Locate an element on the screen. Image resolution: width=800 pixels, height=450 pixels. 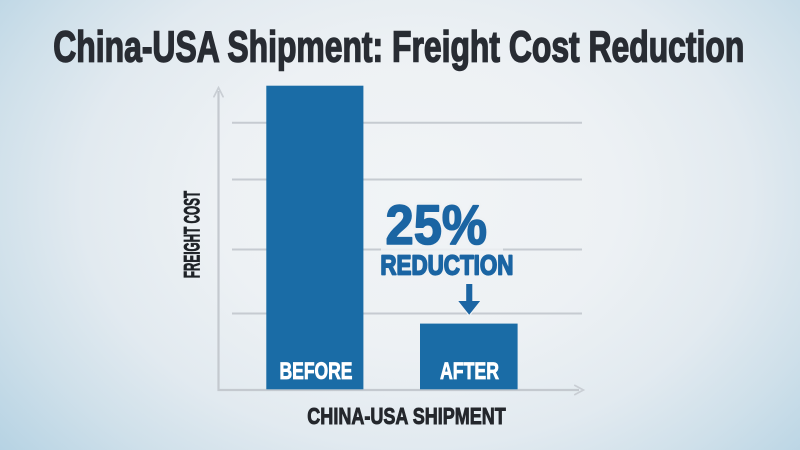
svg-text: REDUCTION is located at coordinates (446, 264).